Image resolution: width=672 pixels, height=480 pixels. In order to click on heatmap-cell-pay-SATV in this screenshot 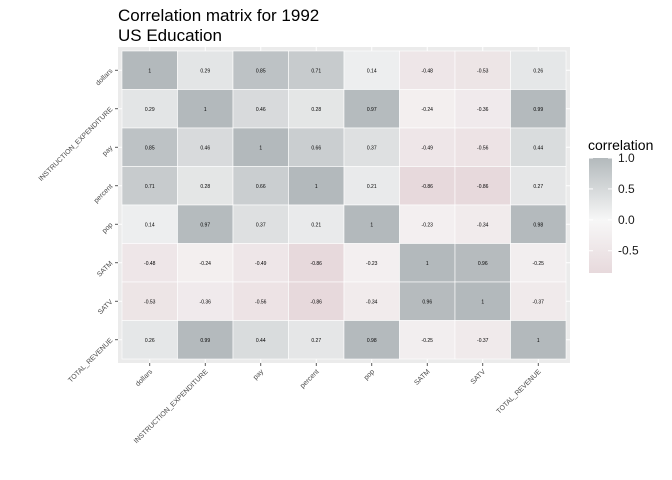, I will do `click(482, 147)`.